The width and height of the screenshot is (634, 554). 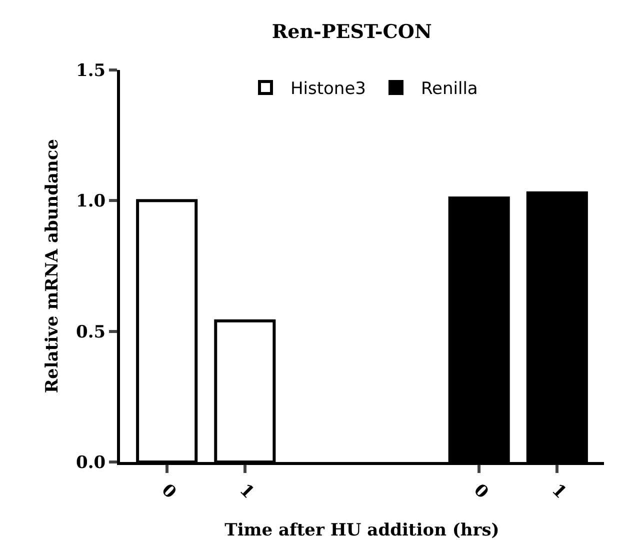 What do you see at coordinates (352, 32) in the screenshot?
I see `chart-title: Ren-PEST-CON` at bounding box center [352, 32].